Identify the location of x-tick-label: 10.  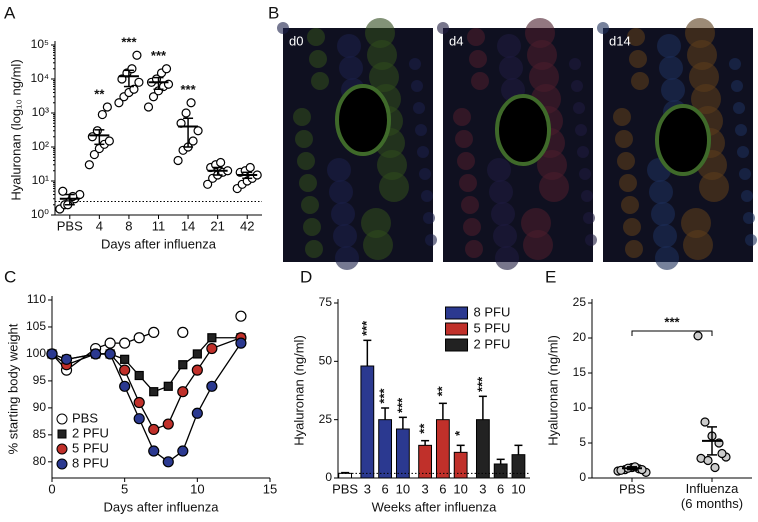
(518, 488).